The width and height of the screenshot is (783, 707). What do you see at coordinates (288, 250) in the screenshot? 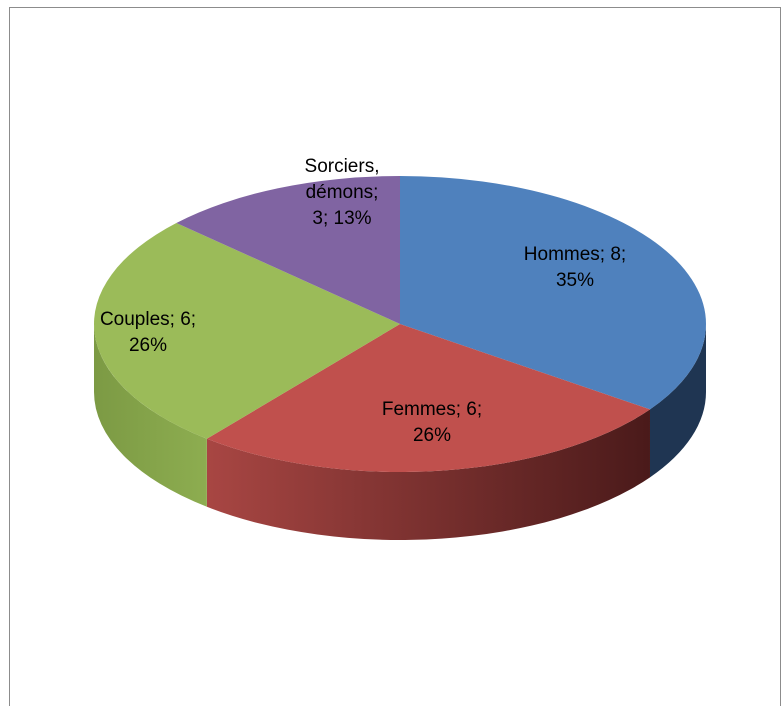
I see `pie-slice-sorciers-d-mons` at bounding box center [288, 250].